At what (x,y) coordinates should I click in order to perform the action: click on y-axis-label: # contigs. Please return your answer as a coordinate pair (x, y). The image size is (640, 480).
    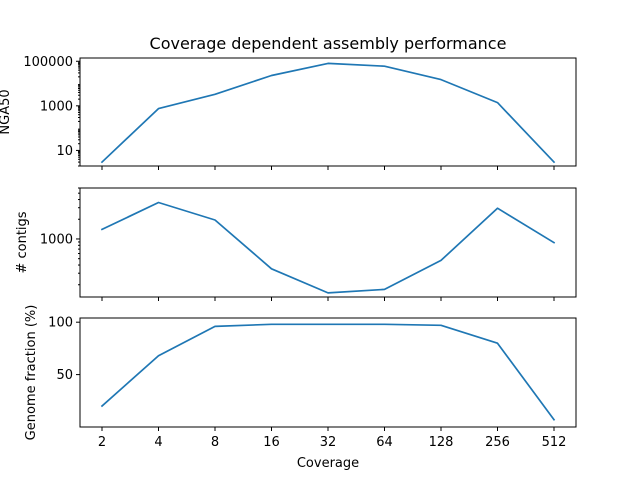
    Looking at the image, I should click on (22, 242).